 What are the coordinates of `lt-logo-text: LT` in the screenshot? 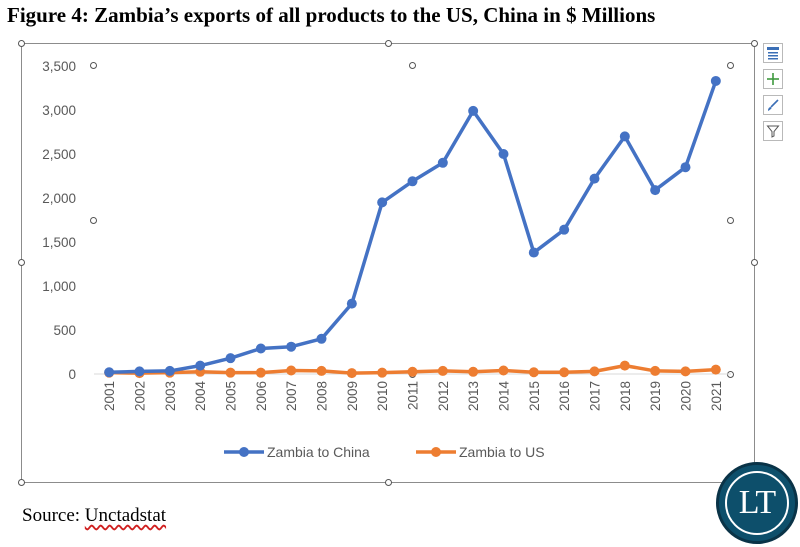 It's located at (757, 502).